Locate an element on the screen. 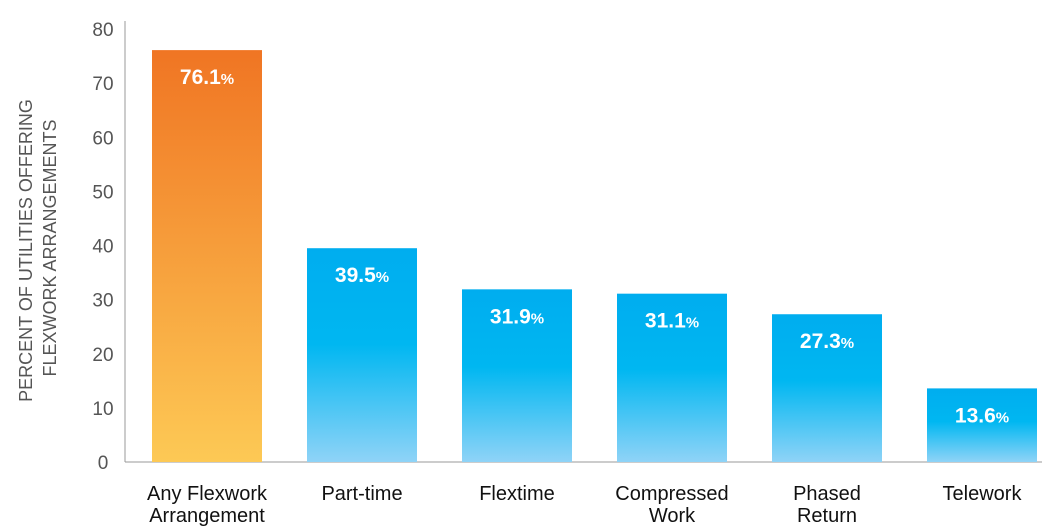 The image size is (1054, 529). value-label-3: 31.1% is located at coordinates (672, 321).